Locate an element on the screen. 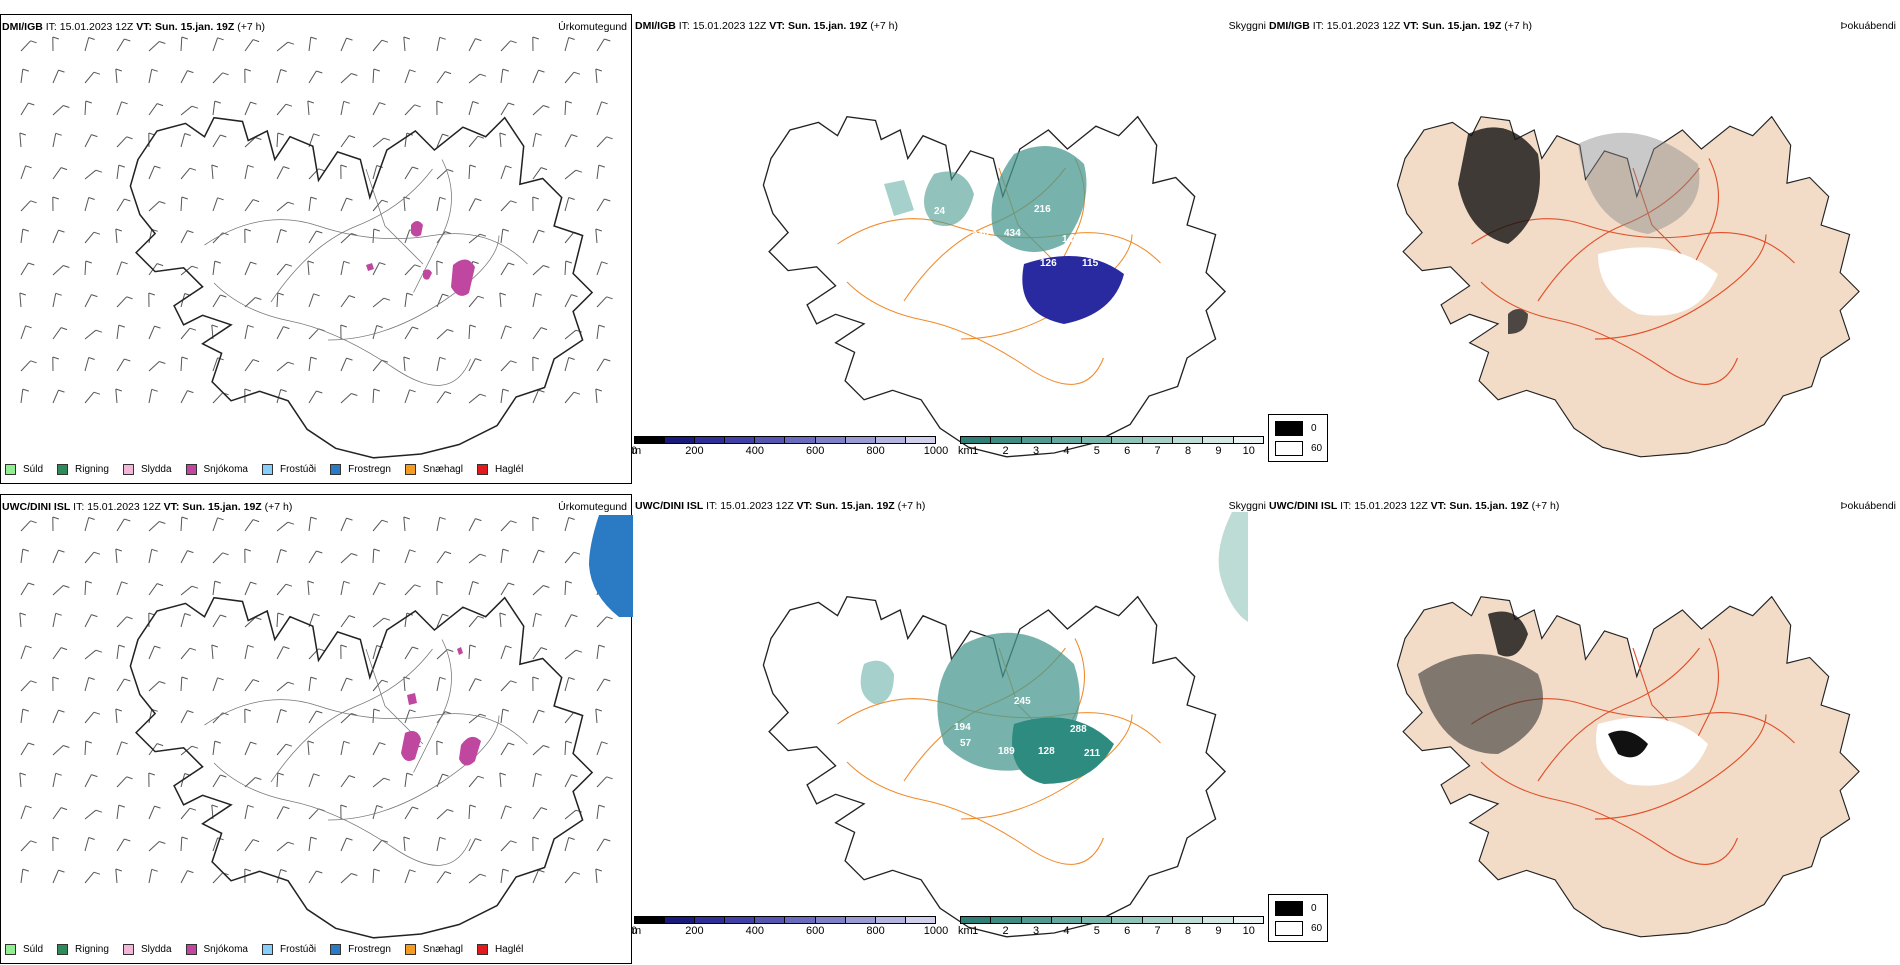 This screenshot has width=1900, height=965. visibility-value-label: 194 is located at coordinates (962, 727).